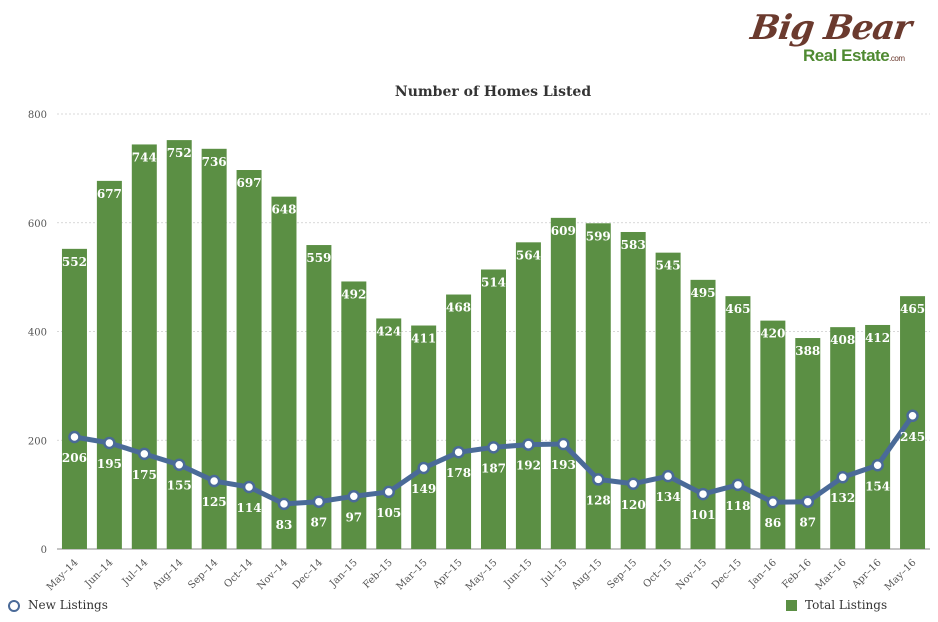  I want to click on y-tick-label: 200, so click(37, 441).